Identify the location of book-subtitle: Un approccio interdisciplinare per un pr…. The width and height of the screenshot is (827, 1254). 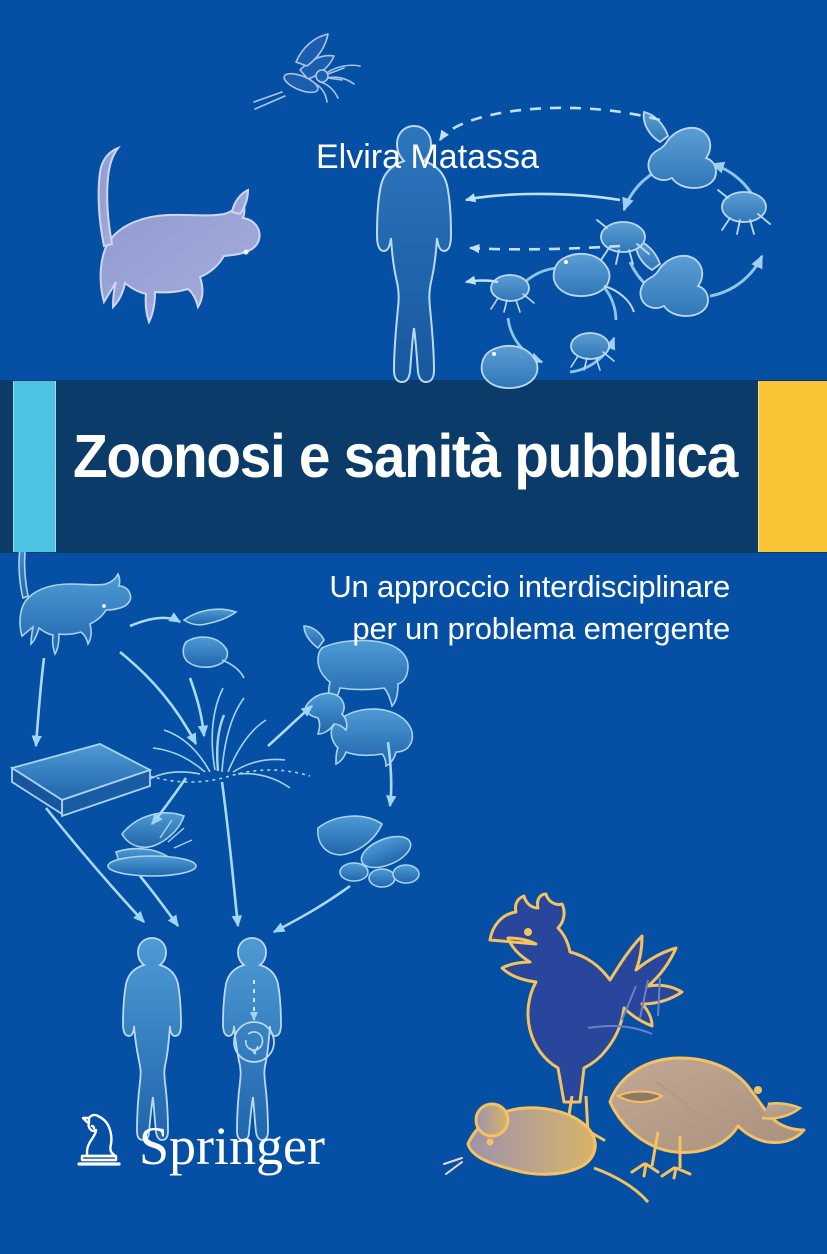
(480, 608).